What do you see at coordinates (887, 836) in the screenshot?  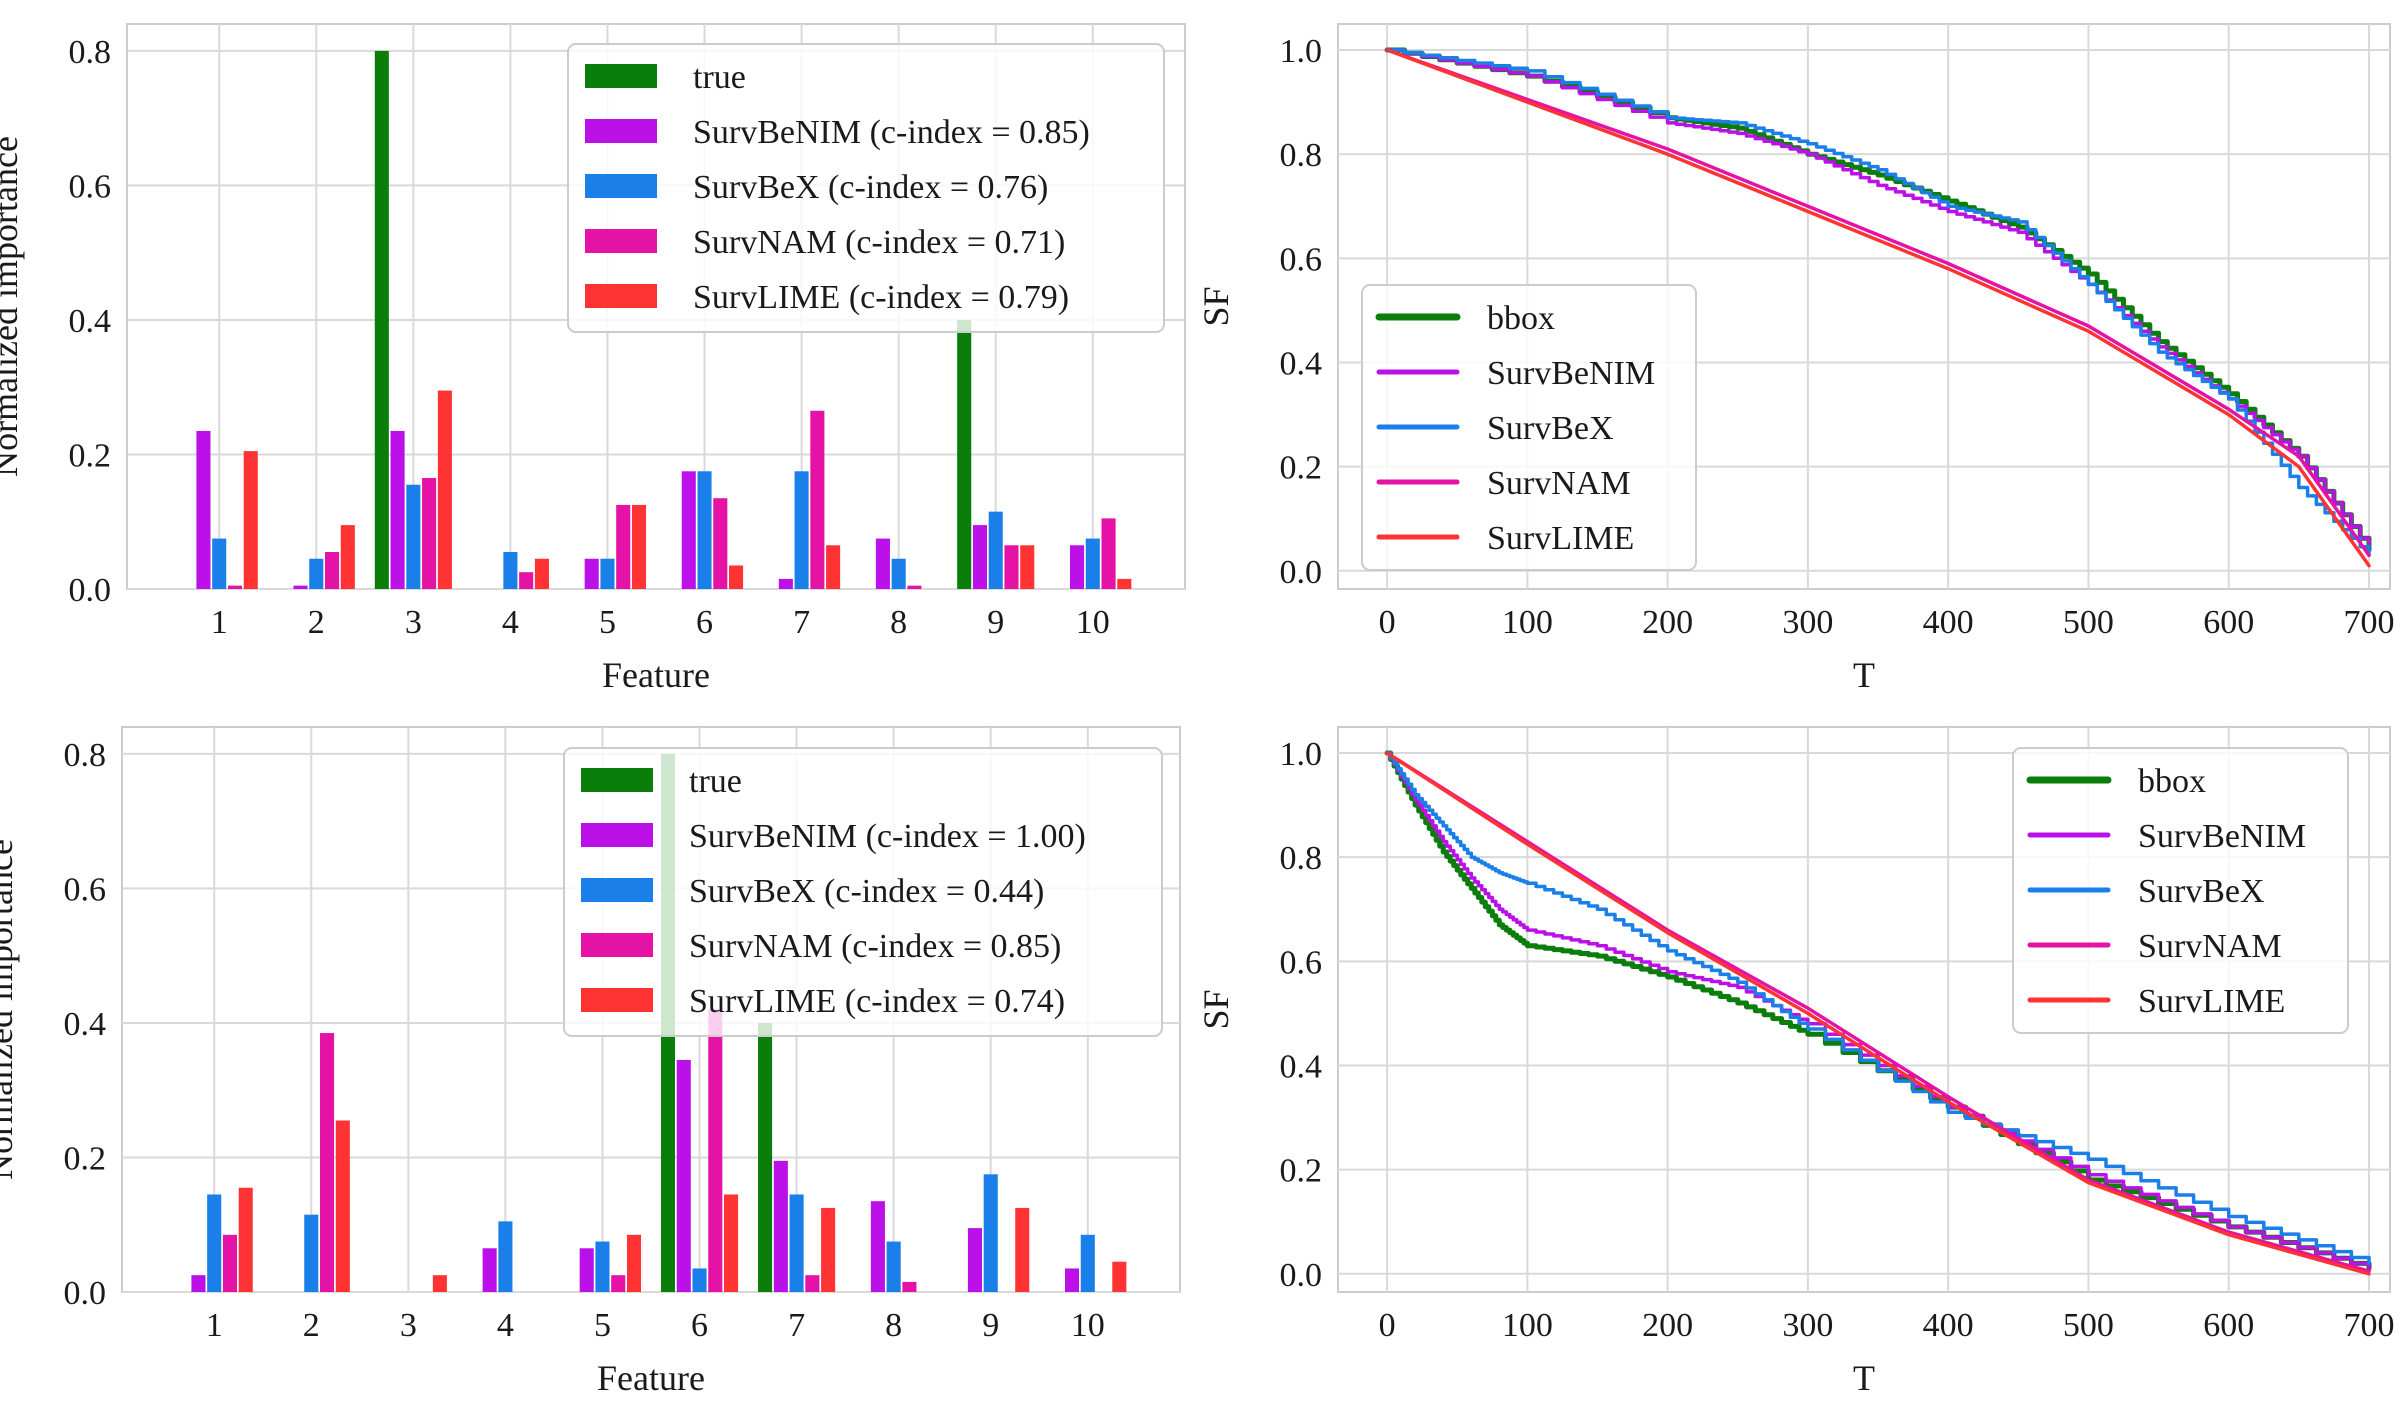 I see `legend-label: SurvBeNIM (c-index = 1.00)` at bounding box center [887, 836].